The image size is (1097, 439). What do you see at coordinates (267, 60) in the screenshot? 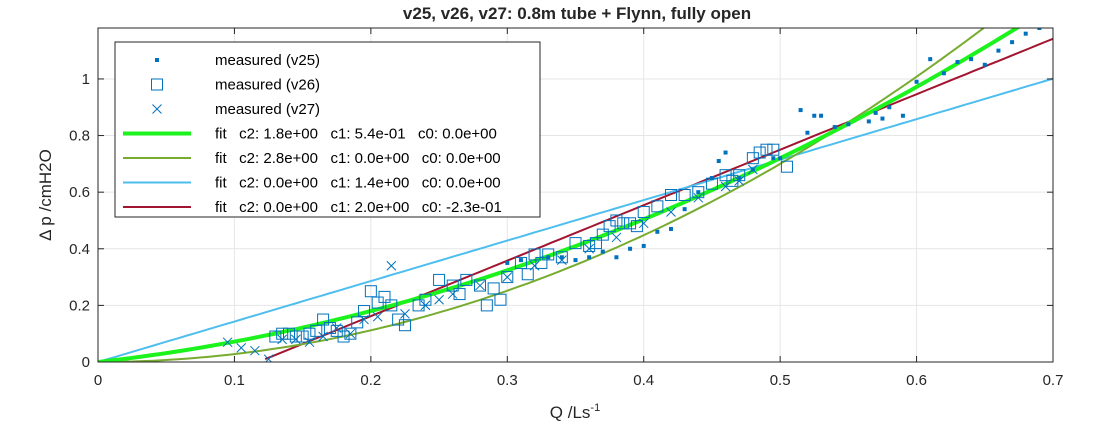
I see `legend-label: measured (v25)` at bounding box center [267, 60].